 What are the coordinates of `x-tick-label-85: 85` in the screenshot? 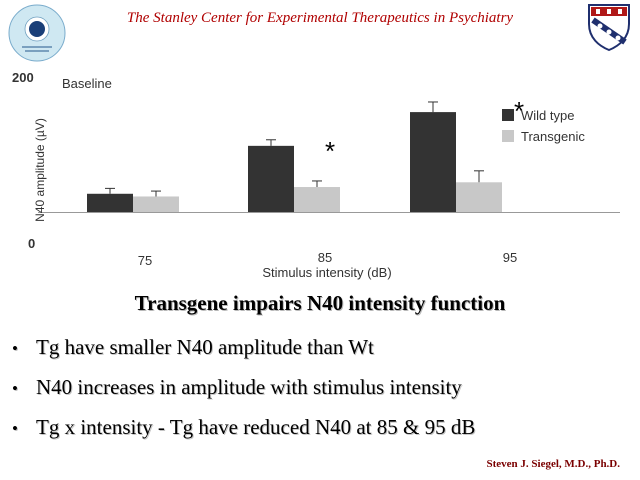 It's located at (325, 257).